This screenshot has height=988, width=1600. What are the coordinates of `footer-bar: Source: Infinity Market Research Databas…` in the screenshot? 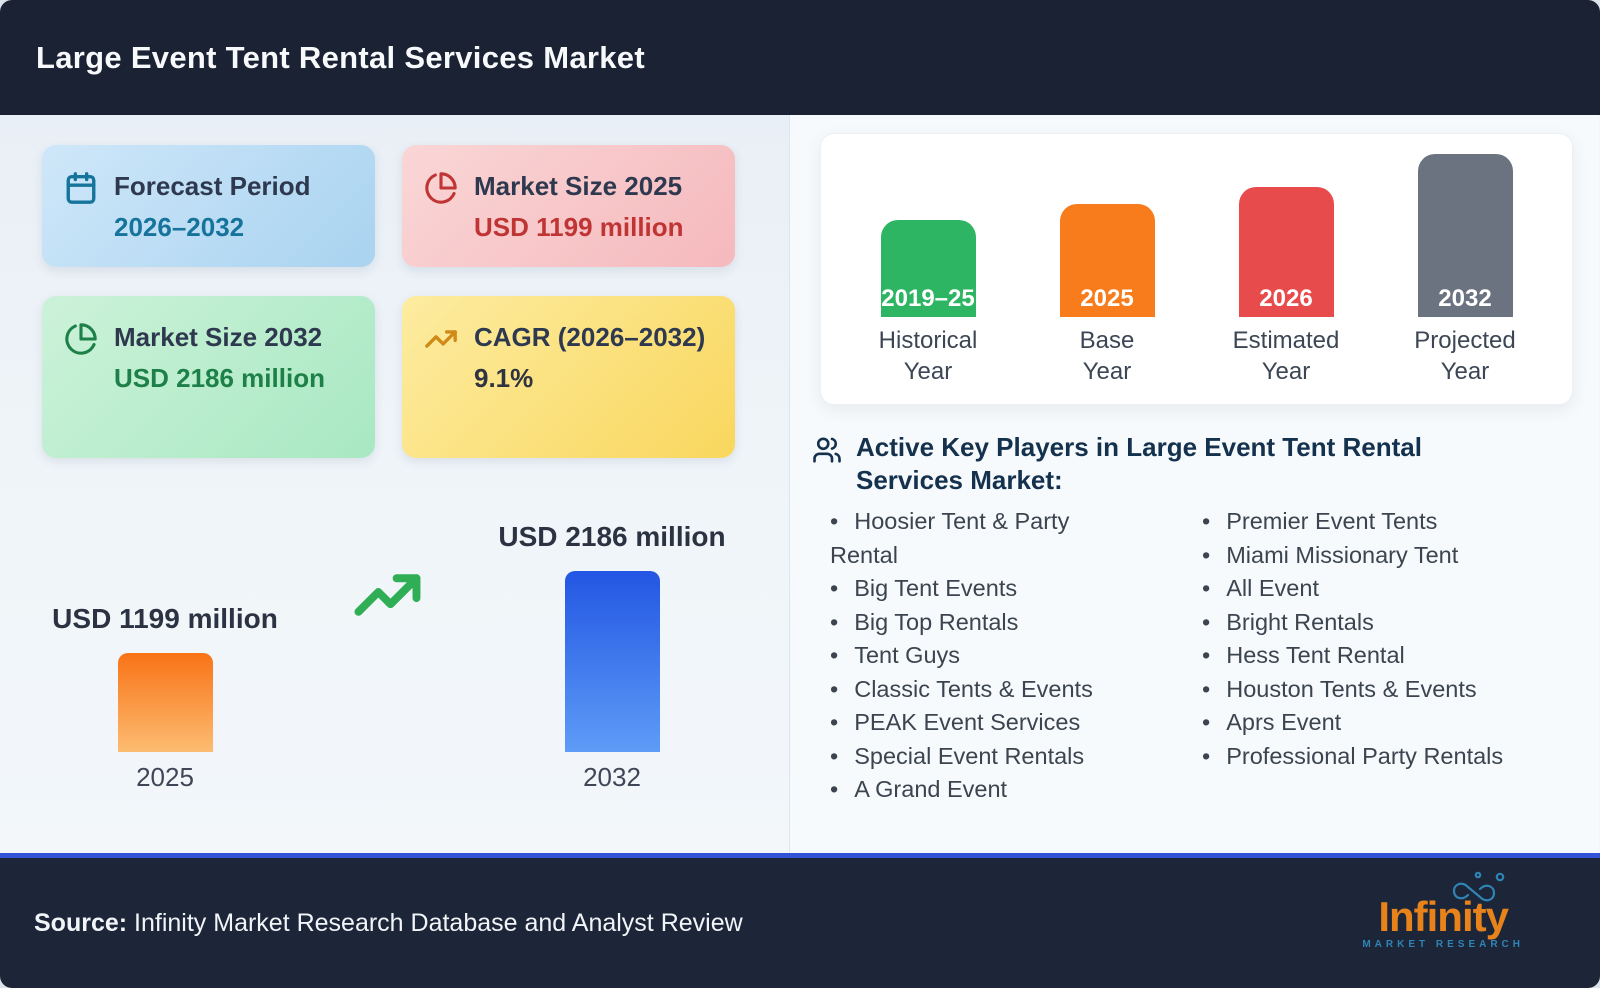 It's located at (800, 920).